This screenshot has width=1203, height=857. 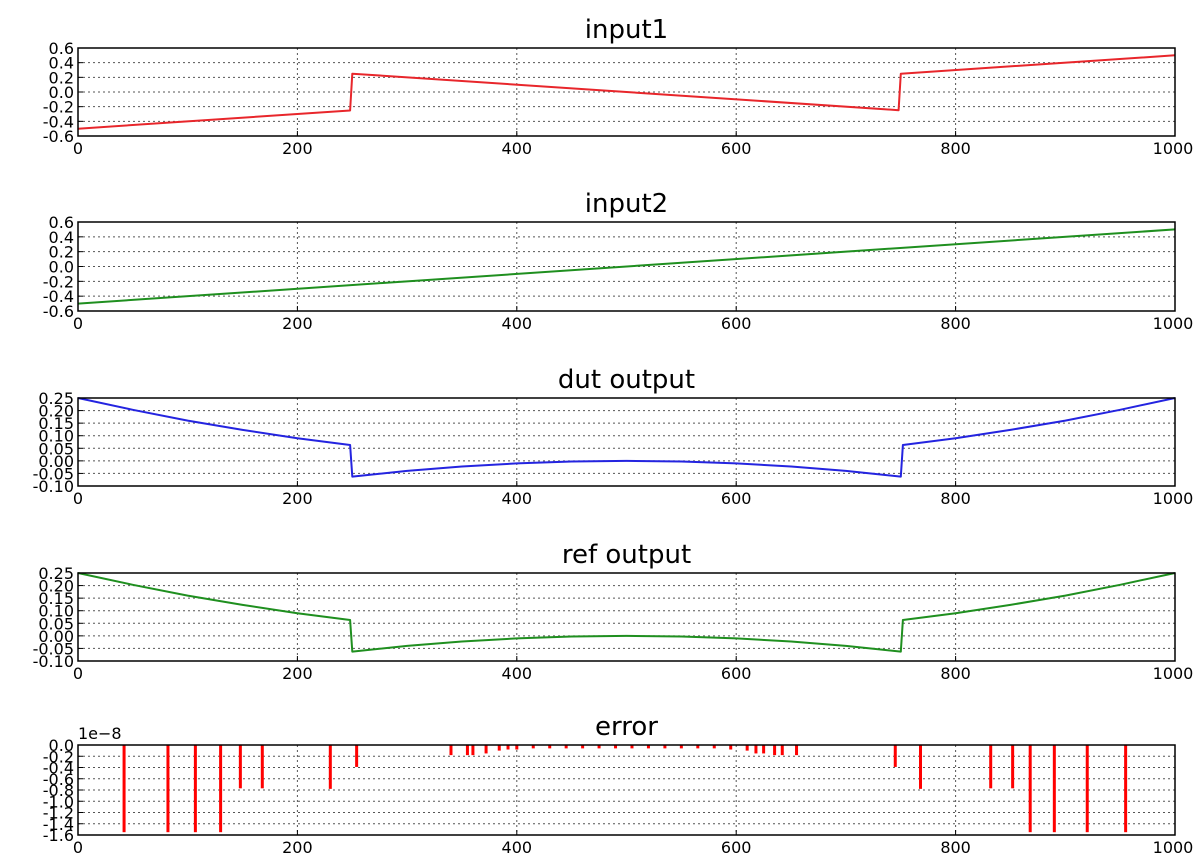 What do you see at coordinates (626, 555) in the screenshot?
I see `panel-title: ref output` at bounding box center [626, 555].